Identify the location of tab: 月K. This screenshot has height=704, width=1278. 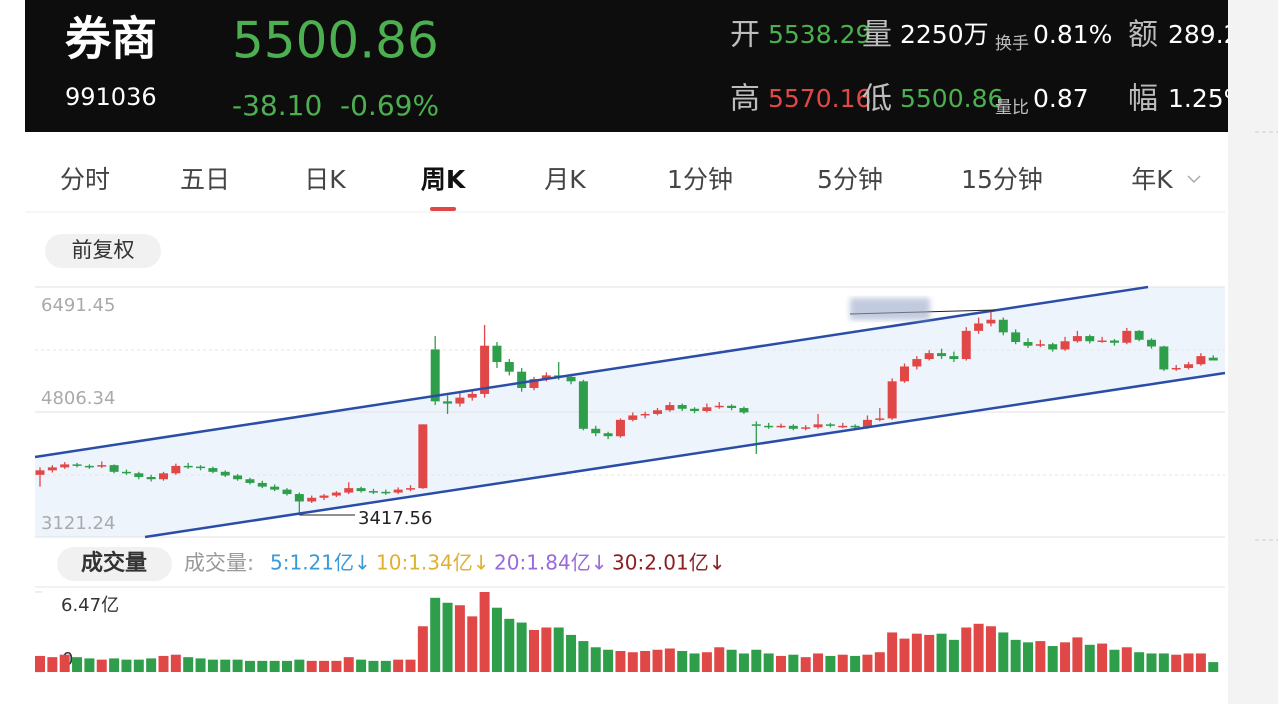
(565, 179).